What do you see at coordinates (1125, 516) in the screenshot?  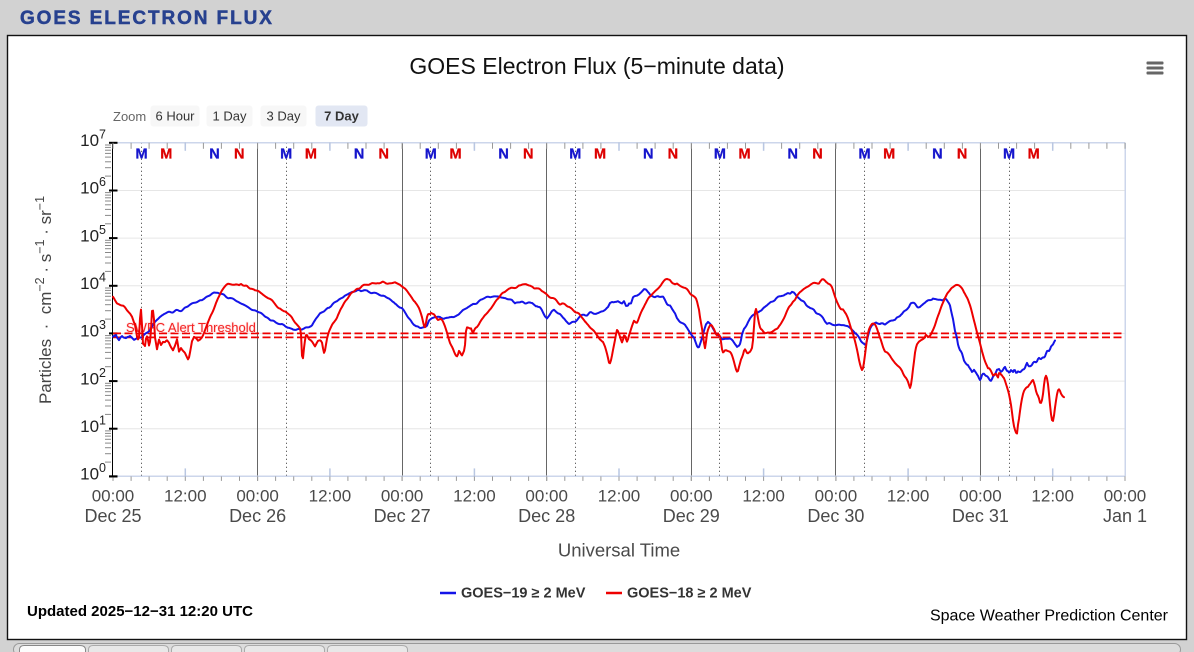 I see `svg-text: Jan 1` at bounding box center [1125, 516].